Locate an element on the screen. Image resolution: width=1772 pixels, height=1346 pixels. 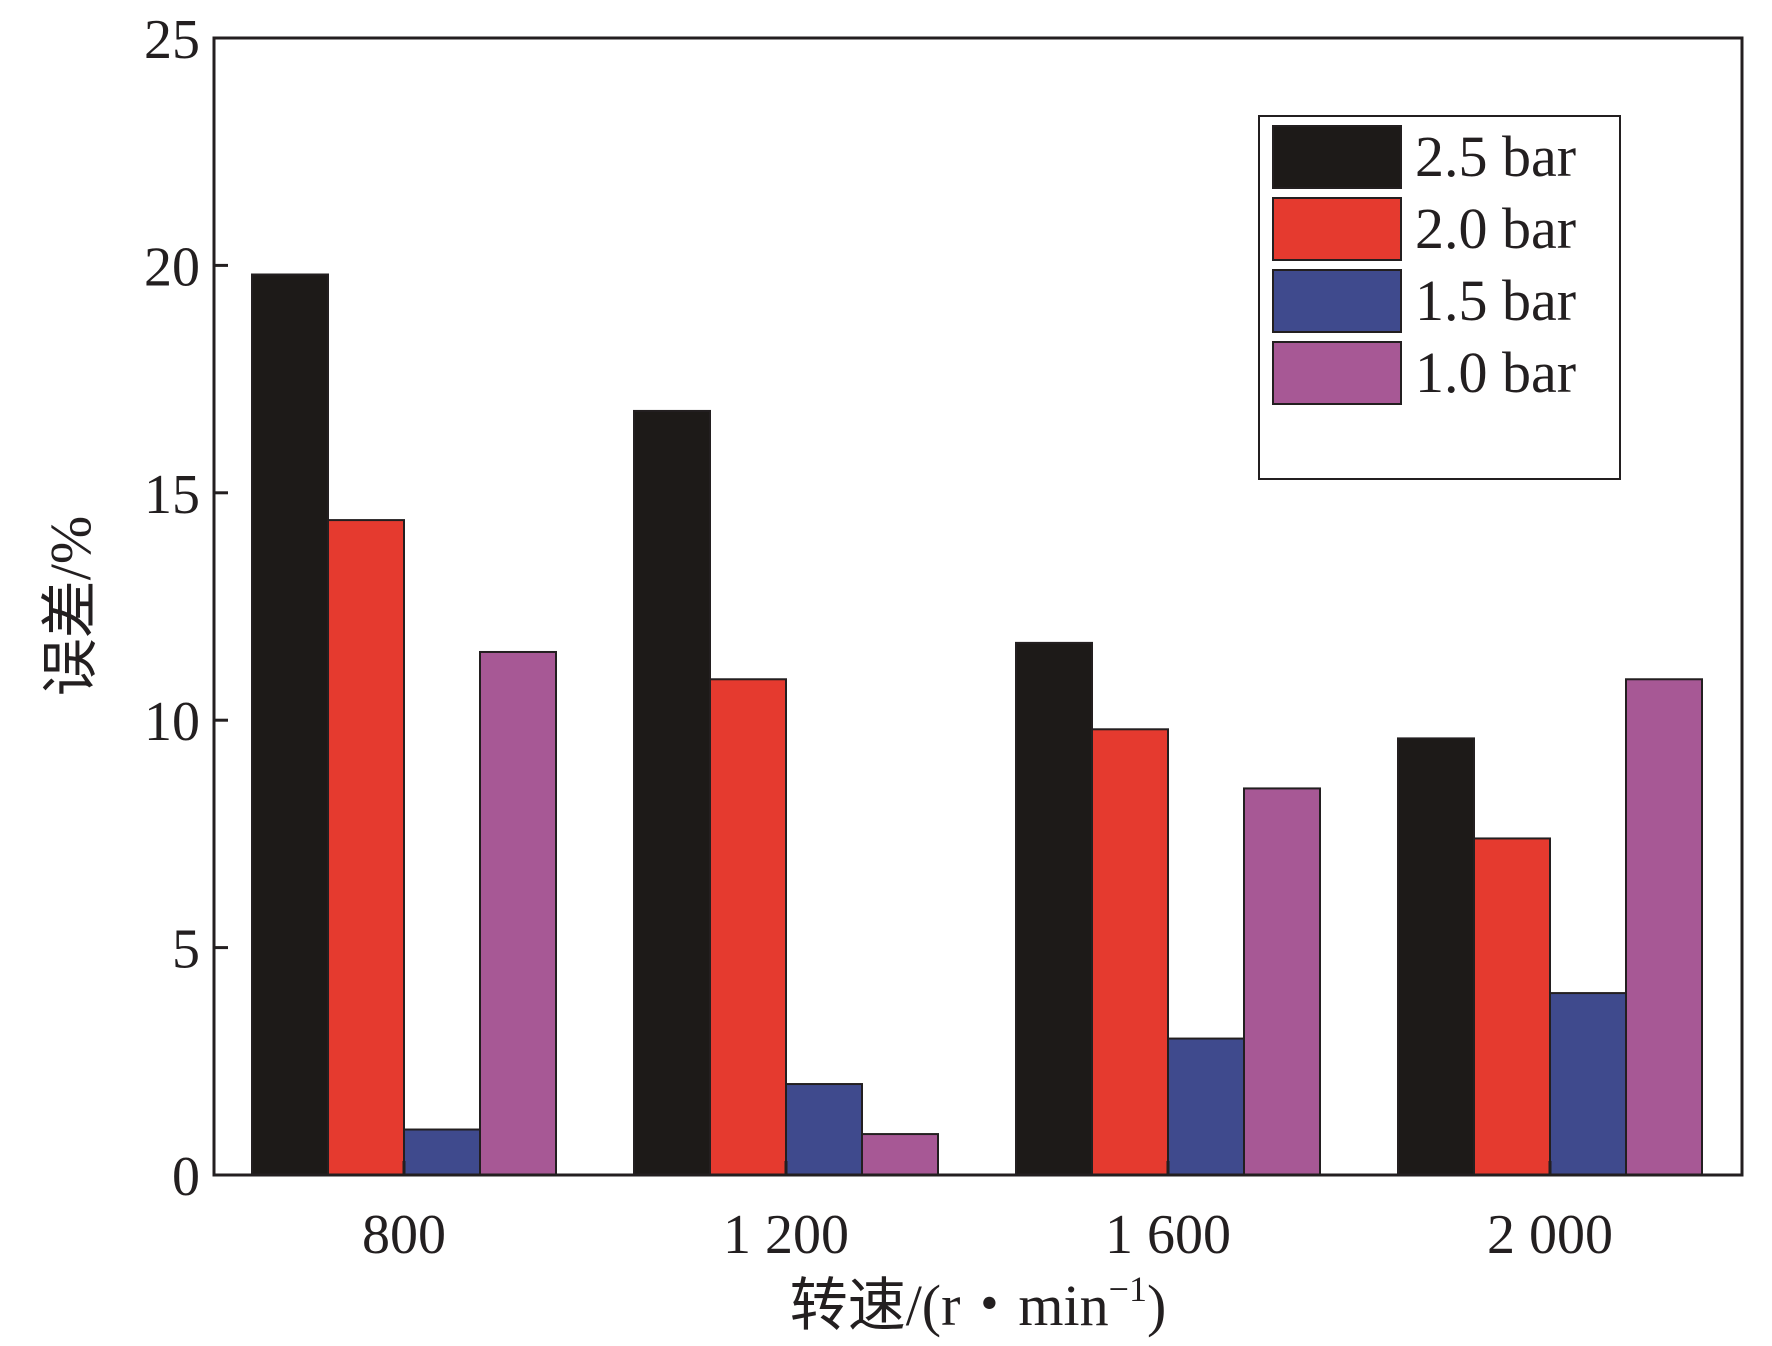
x-tick-label: 800 is located at coordinates (404, 1235).